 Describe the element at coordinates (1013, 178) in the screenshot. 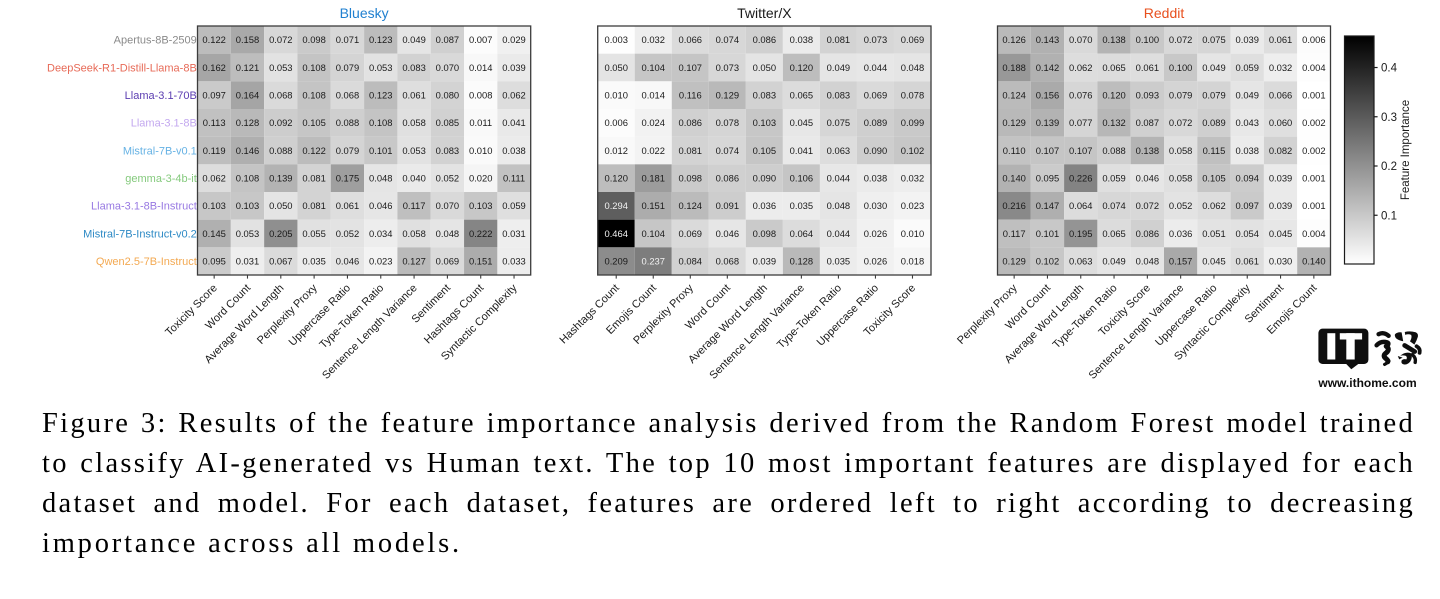

I see `svg-text: 0.140` at that location.